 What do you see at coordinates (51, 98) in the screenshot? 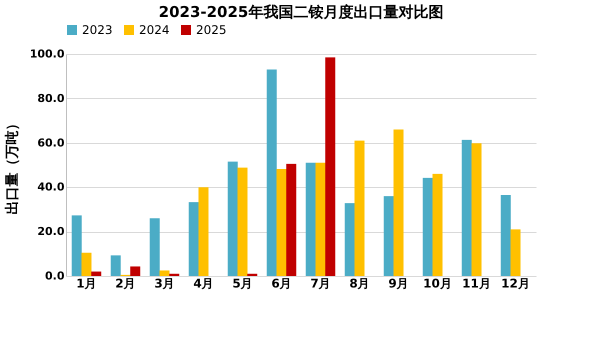
I see `y-tick-label: 80.0` at bounding box center [51, 98].